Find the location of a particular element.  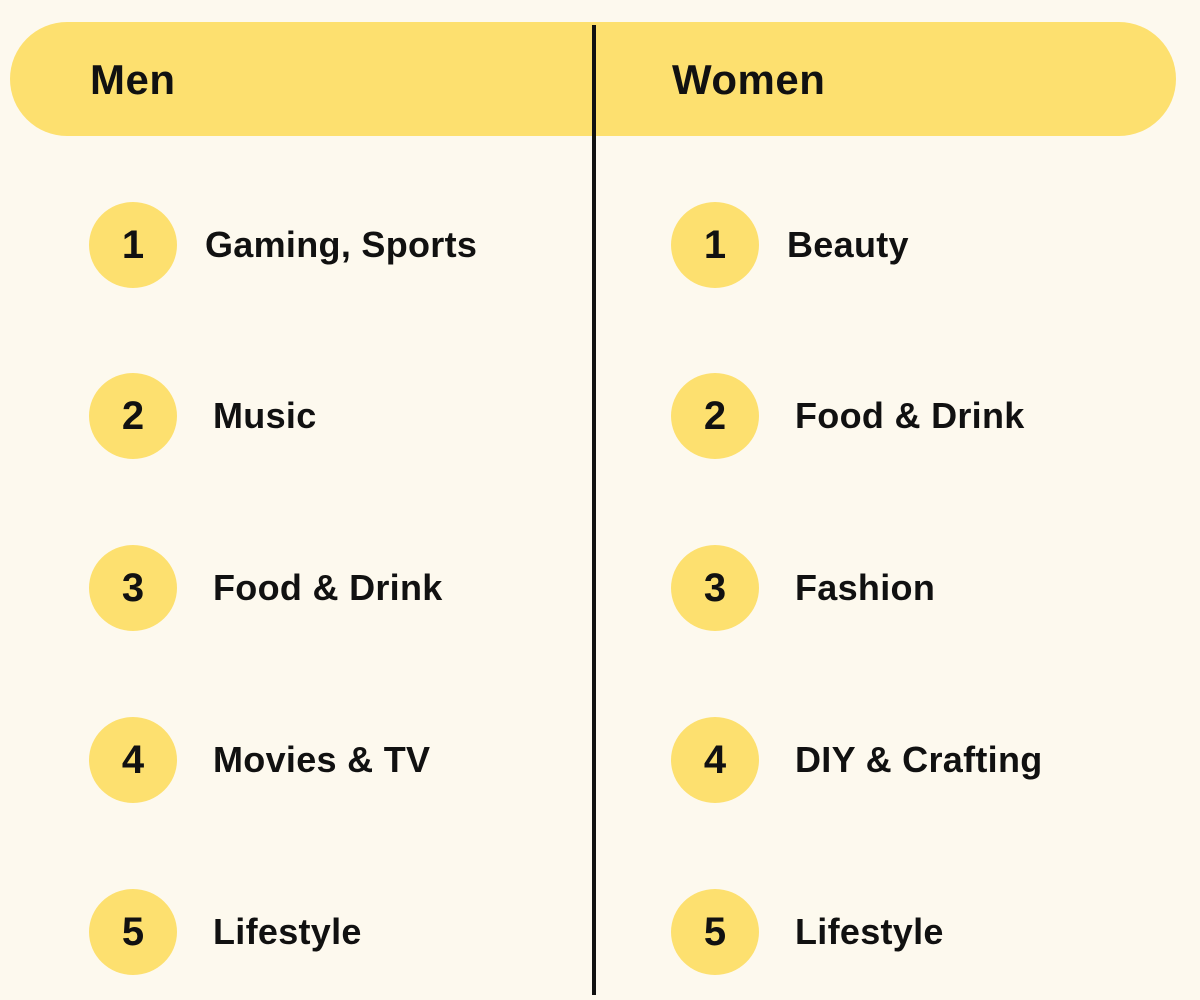

men-list-item: 3 Food & Drink is located at coordinates (266, 588).